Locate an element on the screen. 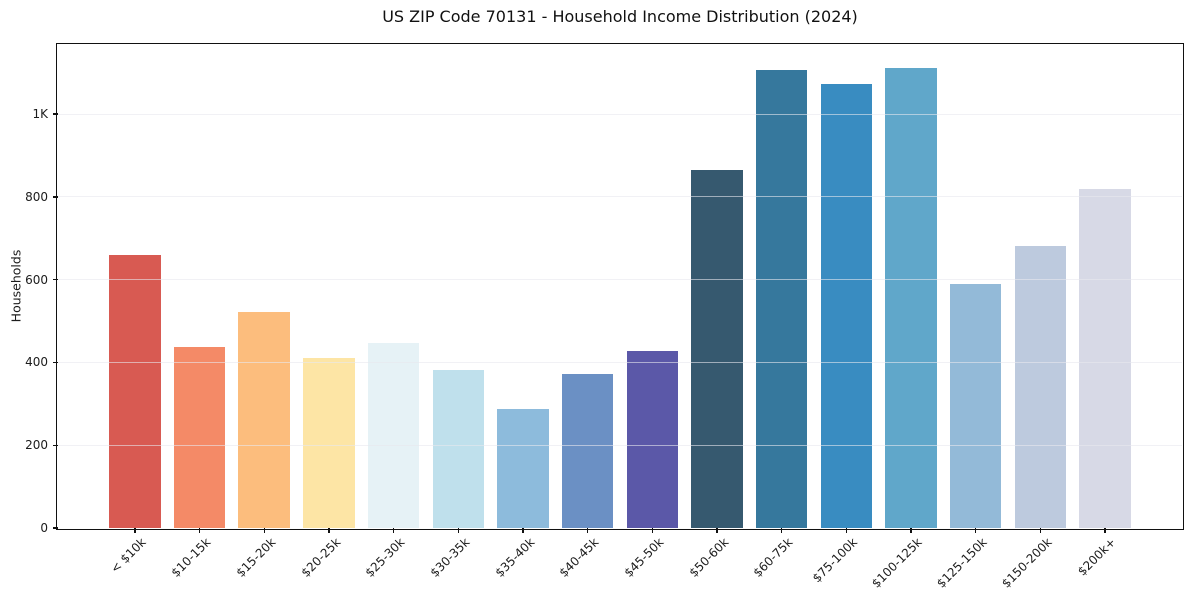  x-tick-label-text: $35-40k is located at coordinates (514, 557).